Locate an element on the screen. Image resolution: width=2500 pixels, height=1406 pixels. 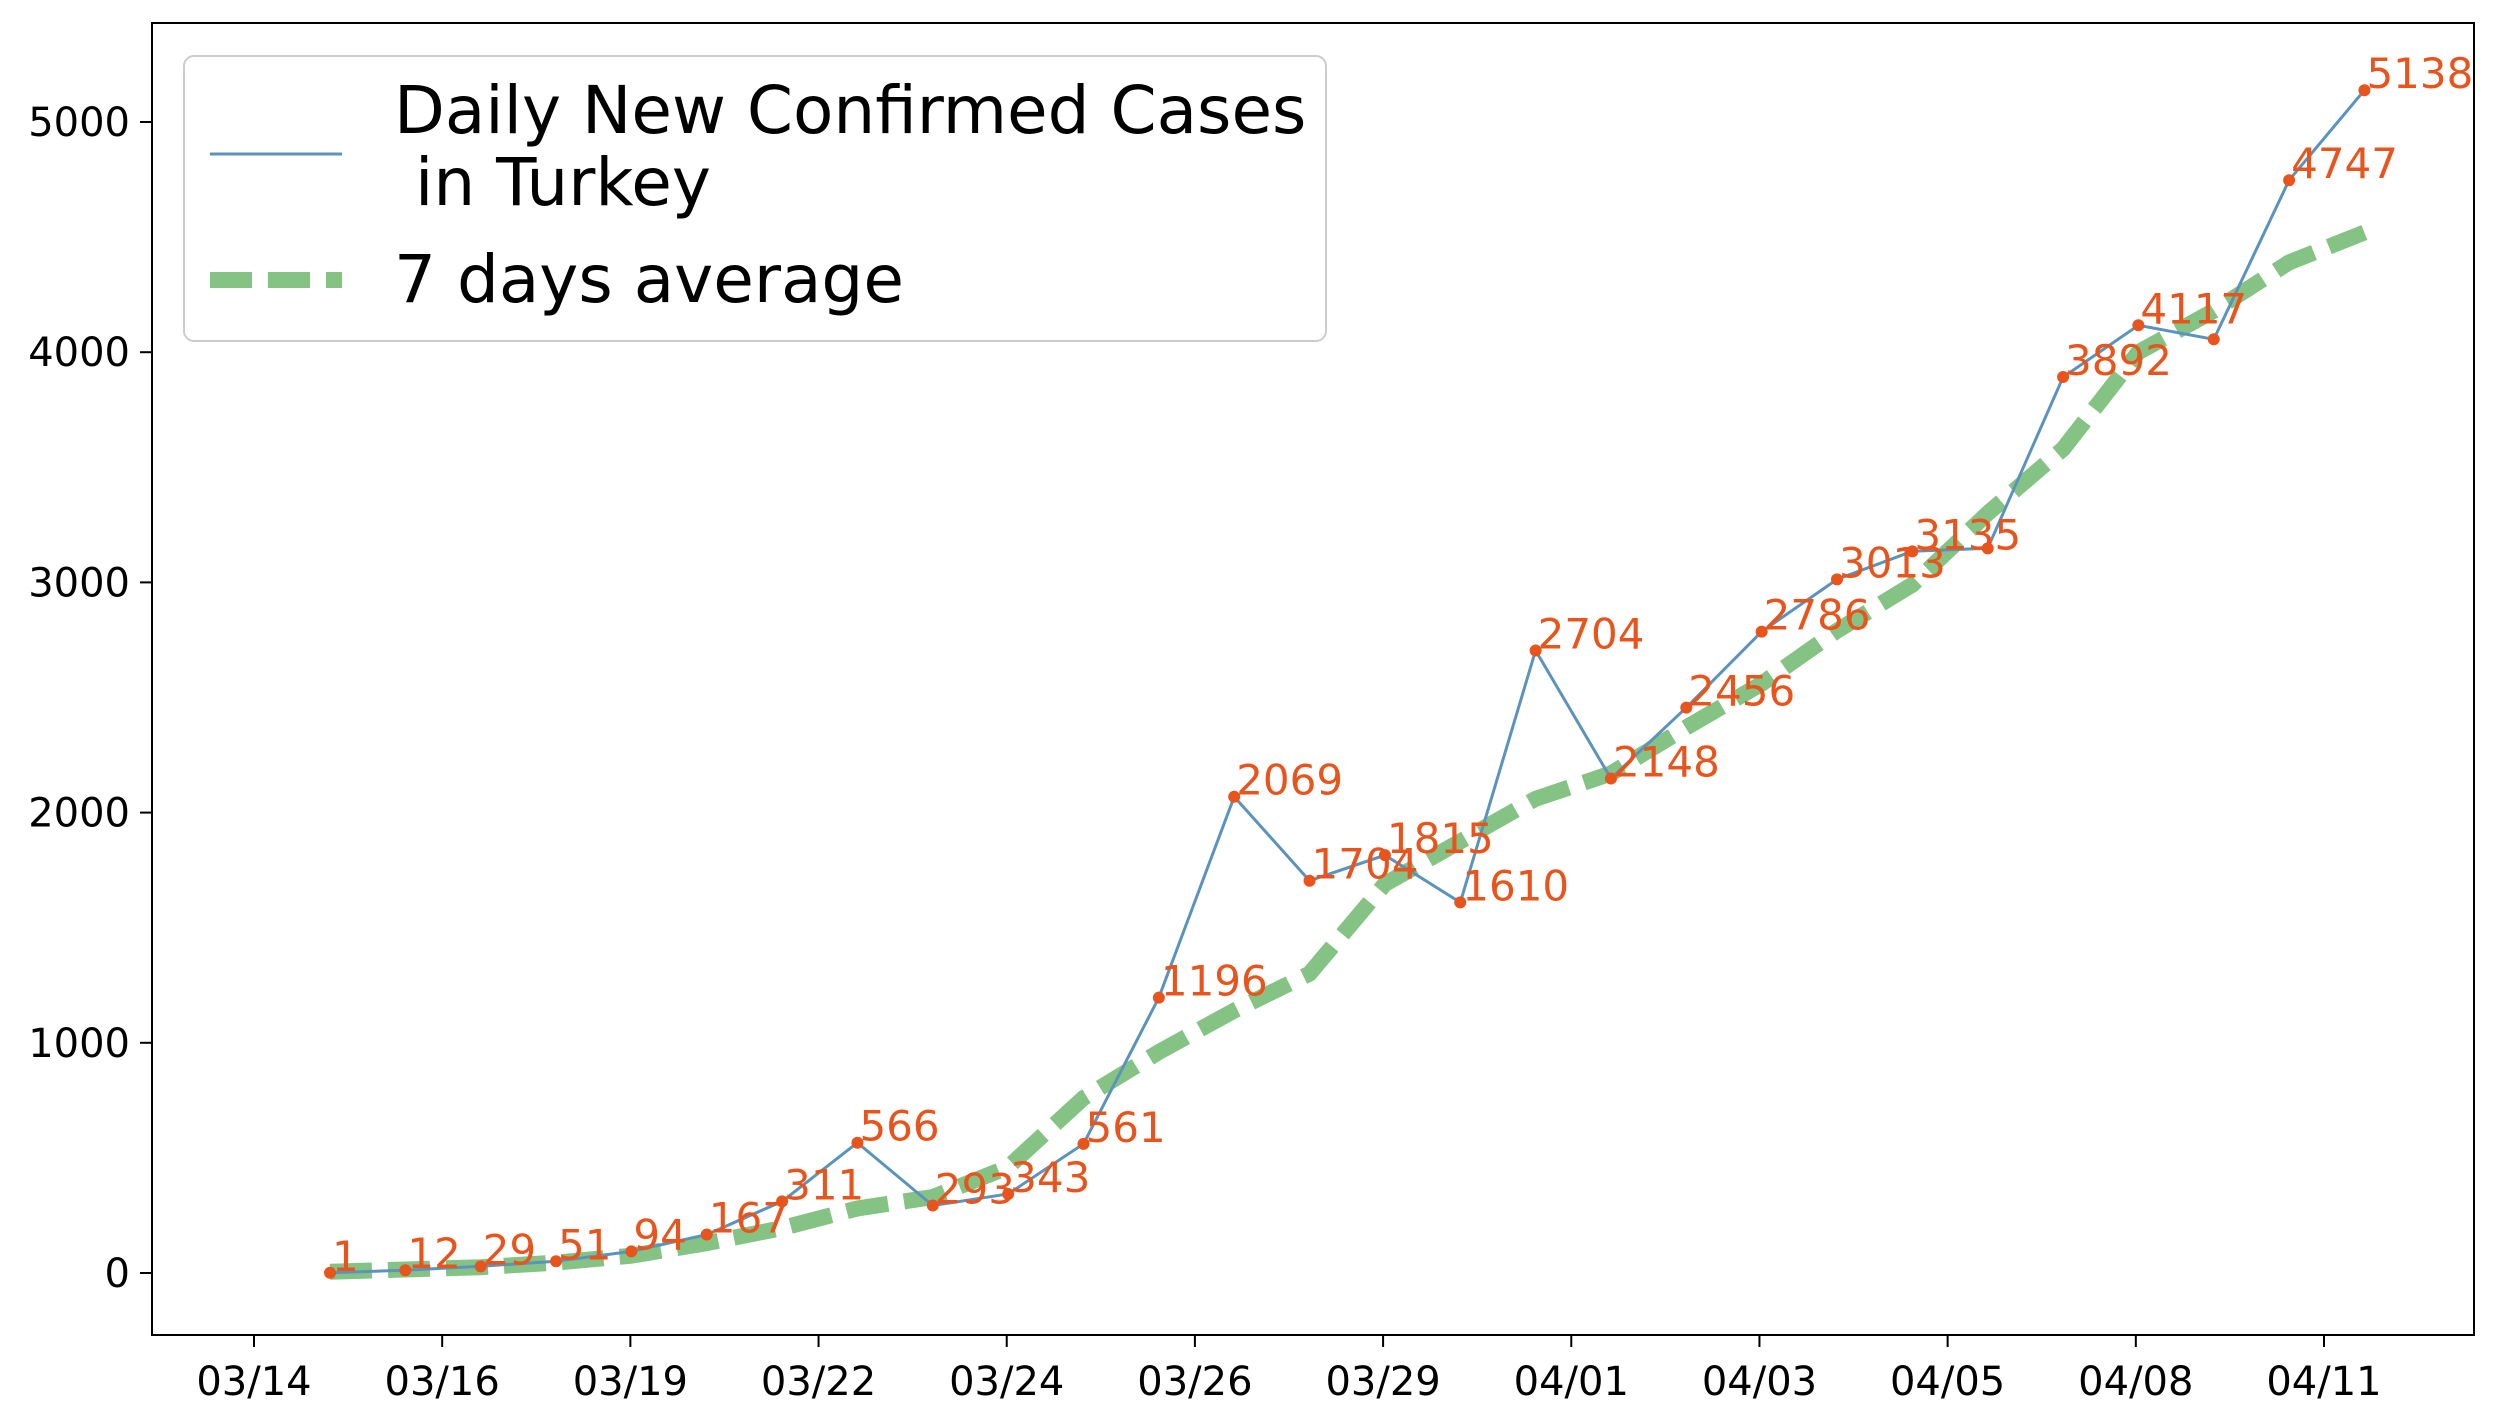
y-tick-label: 5000 is located at coordinates (79, 123).